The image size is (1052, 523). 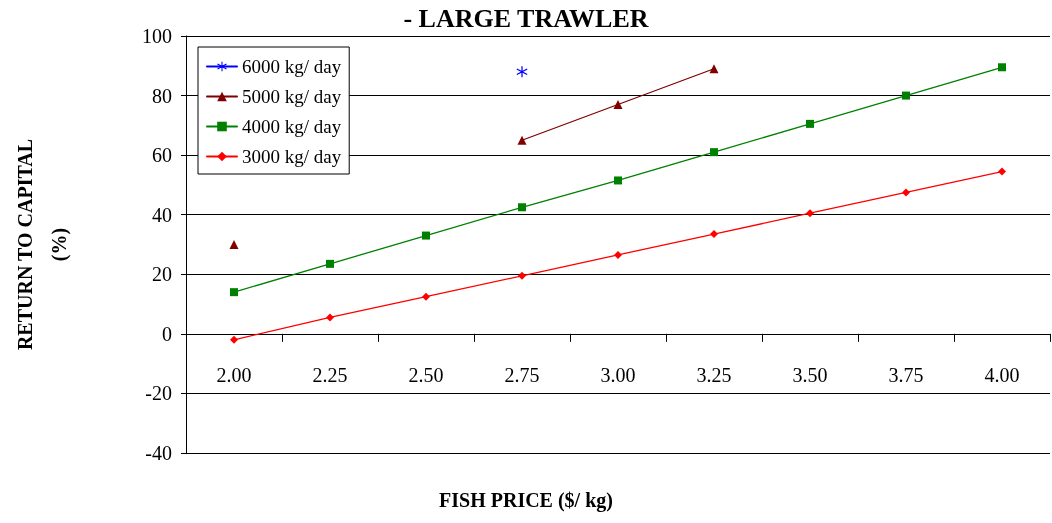 What do you see at coordinates (234, 375) in the screenshot?
I see `x-tick-label: 2.00` at bounding box center [234, 375].